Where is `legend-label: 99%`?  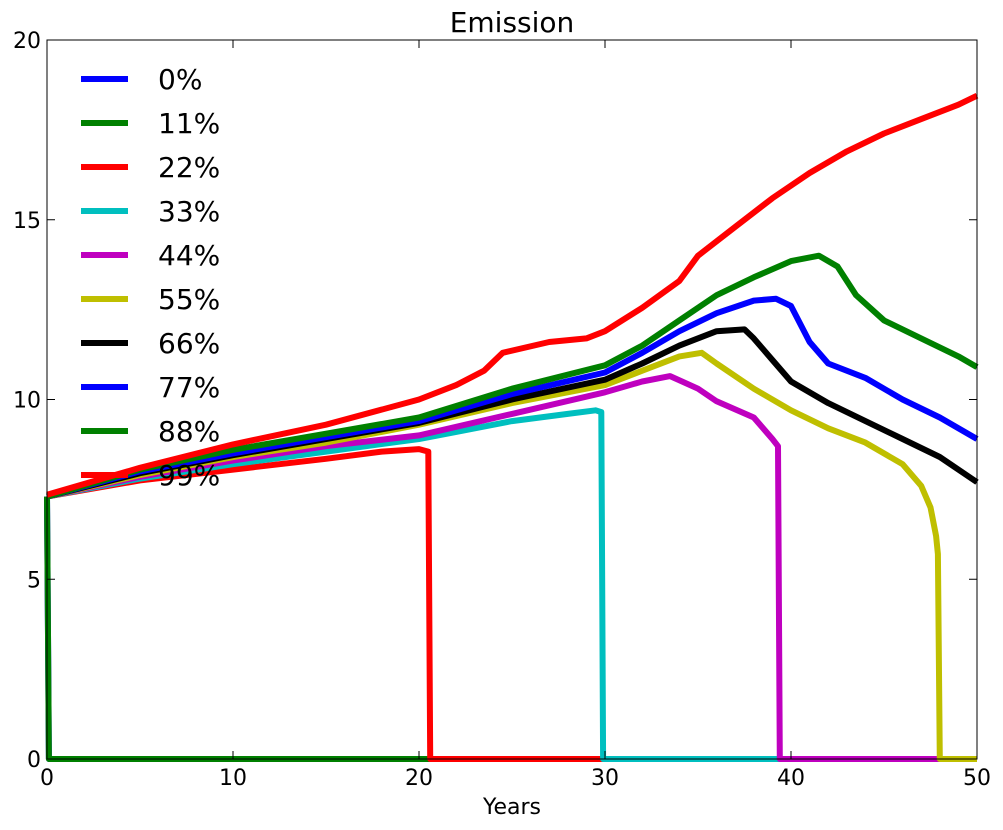 legend-label: 99% is located at coordinates (189, 475).